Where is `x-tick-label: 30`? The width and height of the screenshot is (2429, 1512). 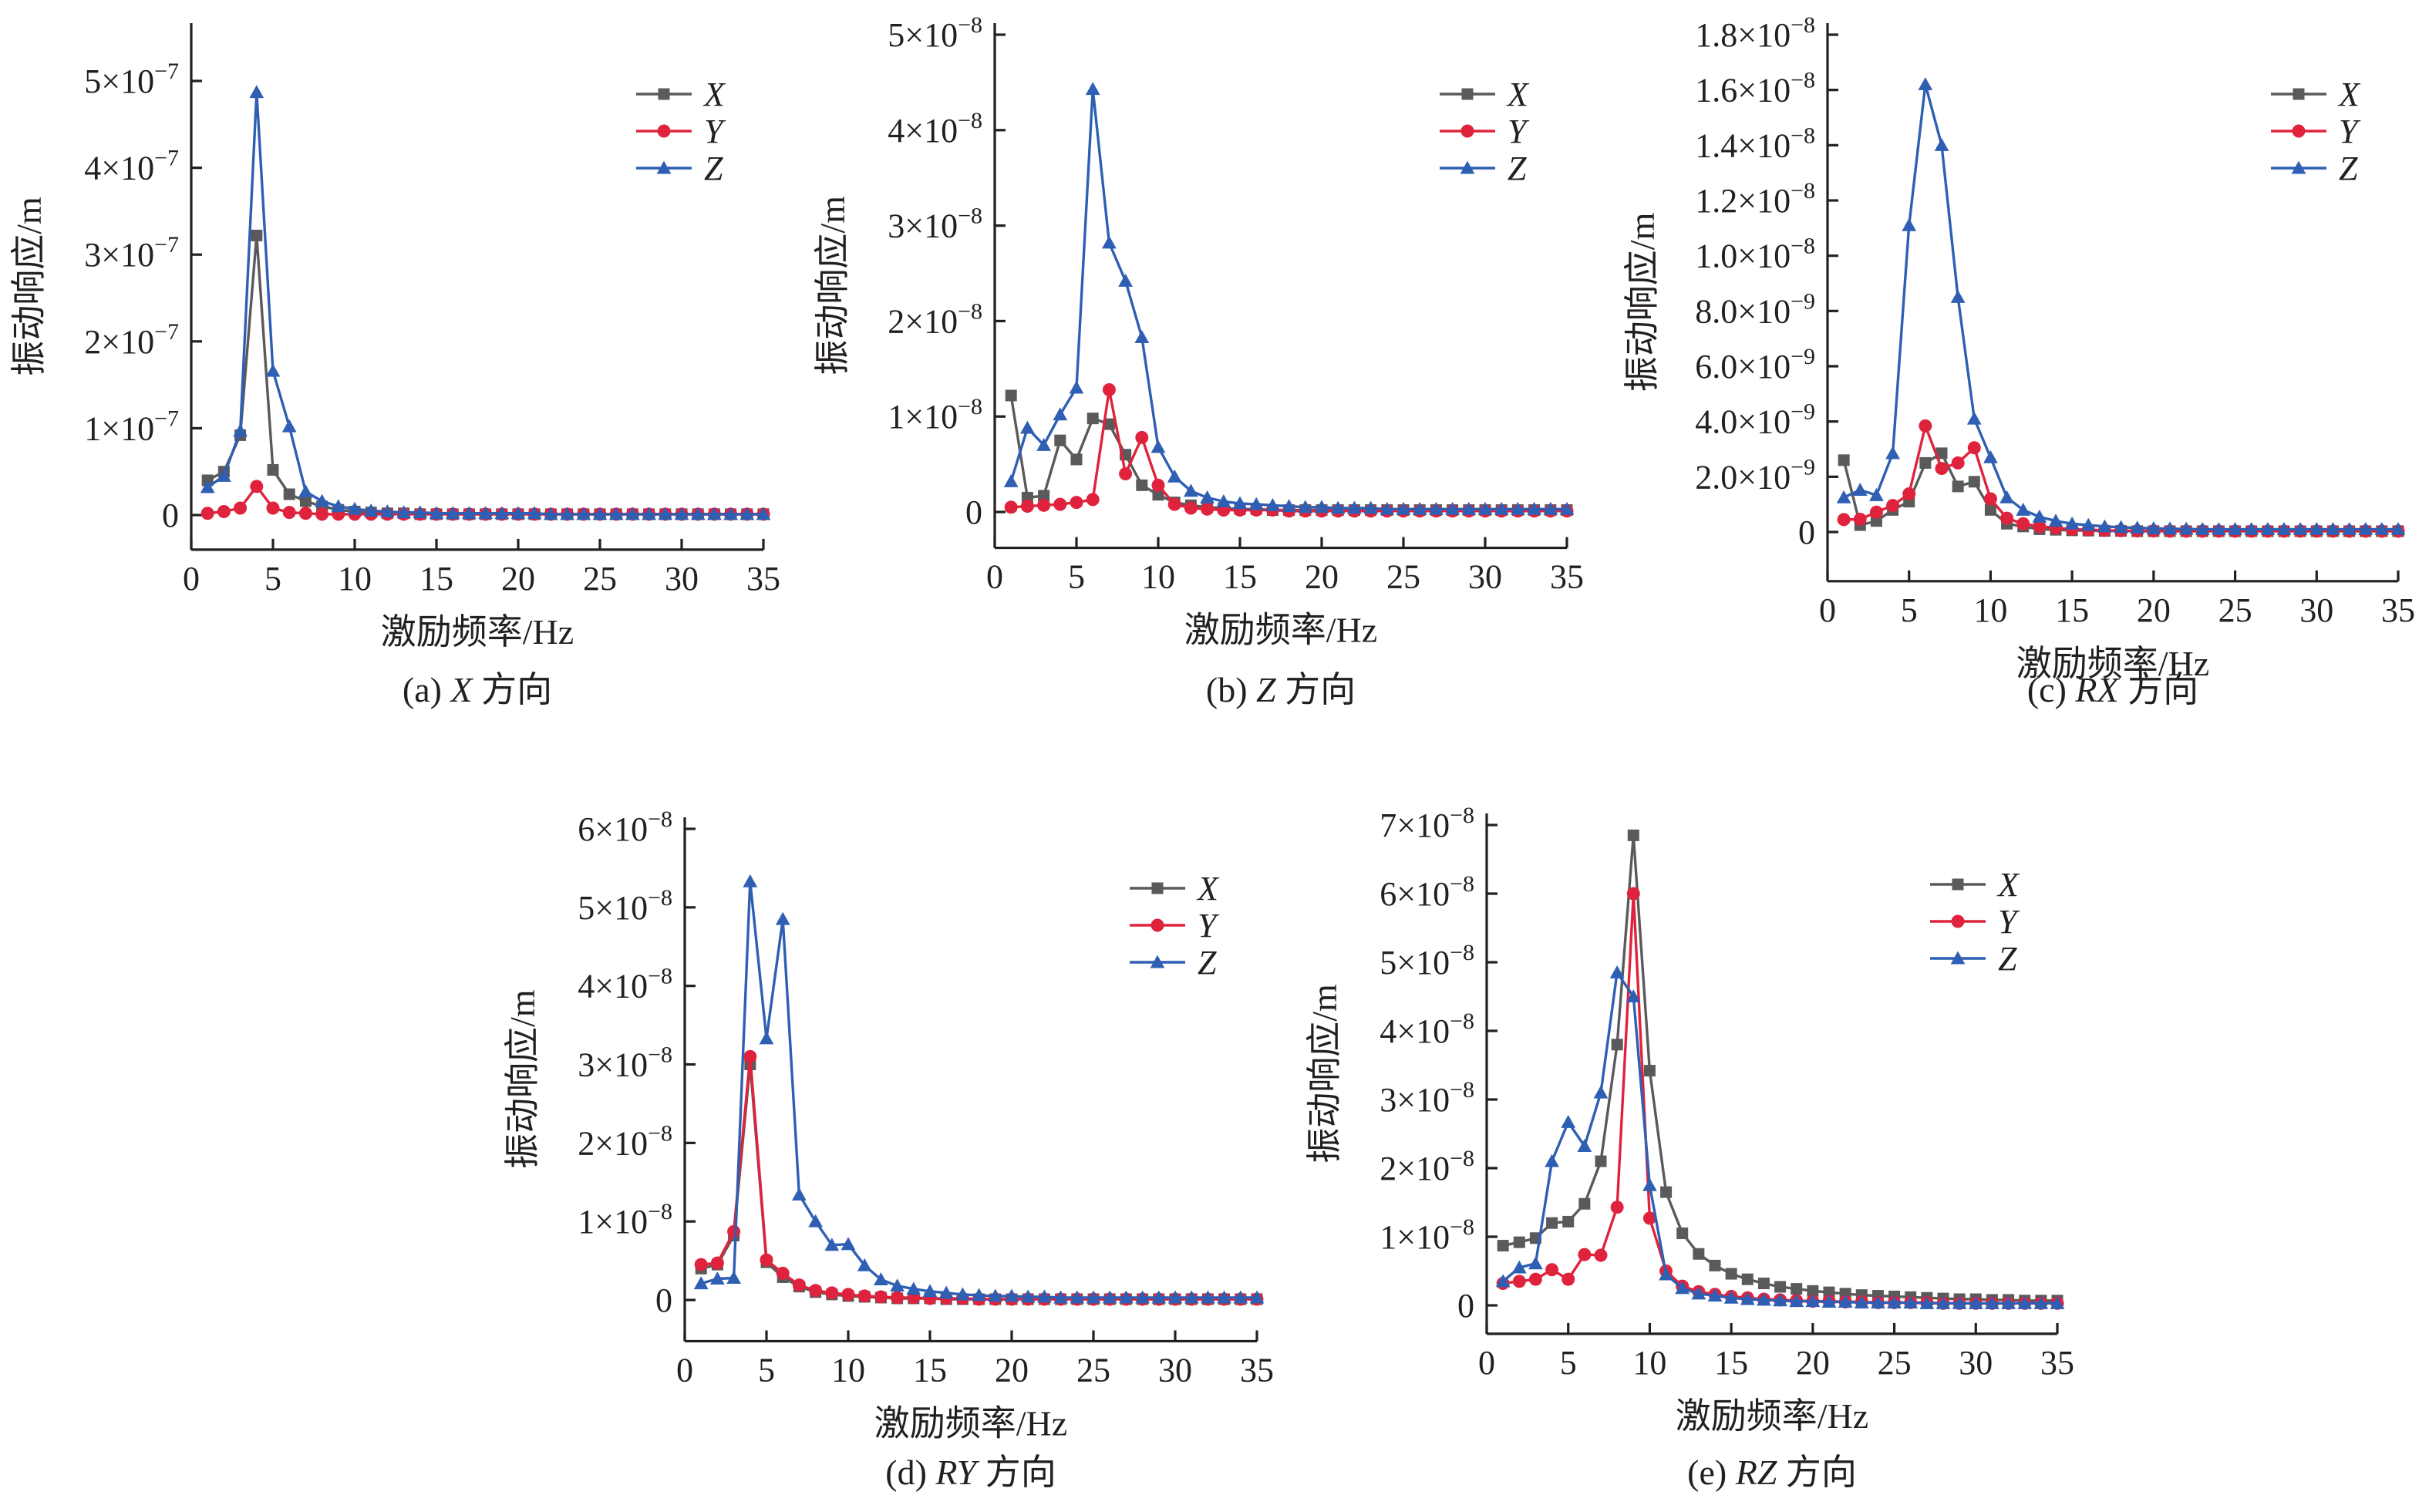 x-tick-label: 30 is located at coordinates (682, 579).